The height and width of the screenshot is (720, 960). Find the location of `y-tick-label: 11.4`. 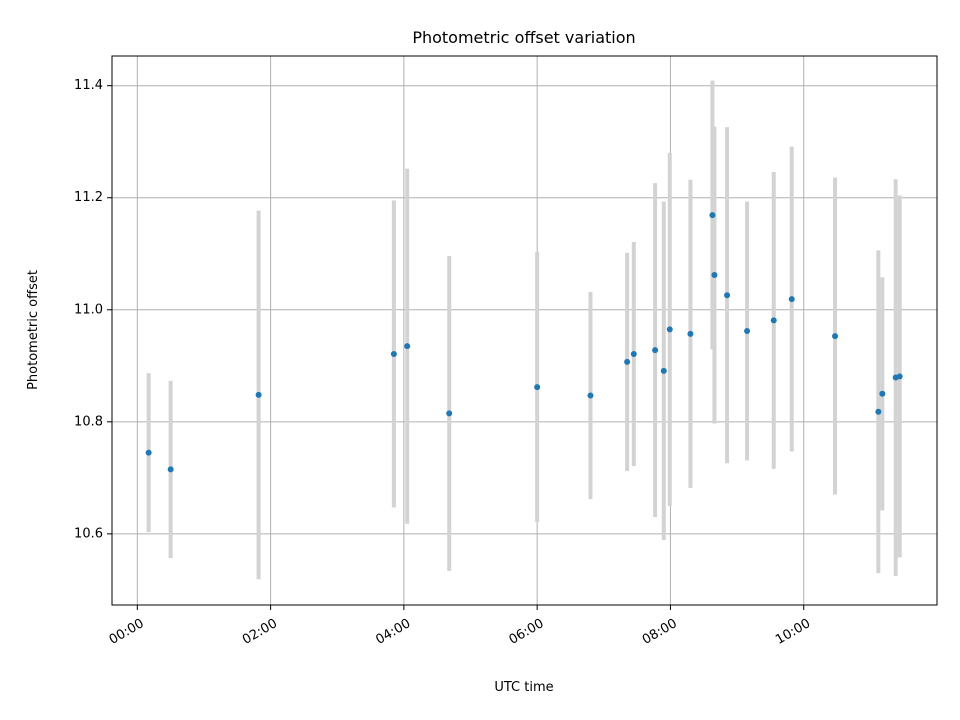

y-tick-label: 11.4 is located at coordinates (88, 85).